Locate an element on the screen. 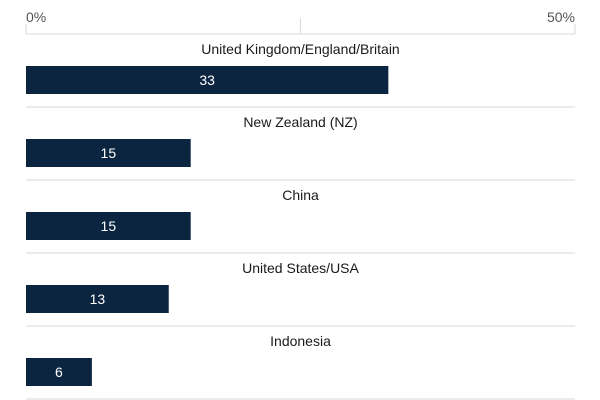 This screenshot has height=400, width=600. x-tick-label: 50% is located at coordinates (561, 17).